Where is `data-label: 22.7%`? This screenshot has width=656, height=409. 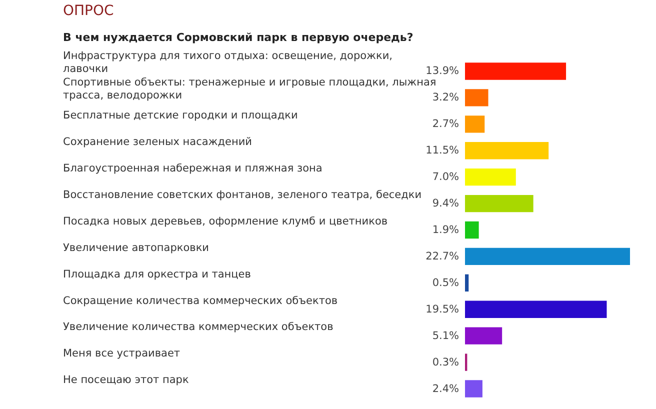 data-label: 22.7% is located at coordinates (443, 256).